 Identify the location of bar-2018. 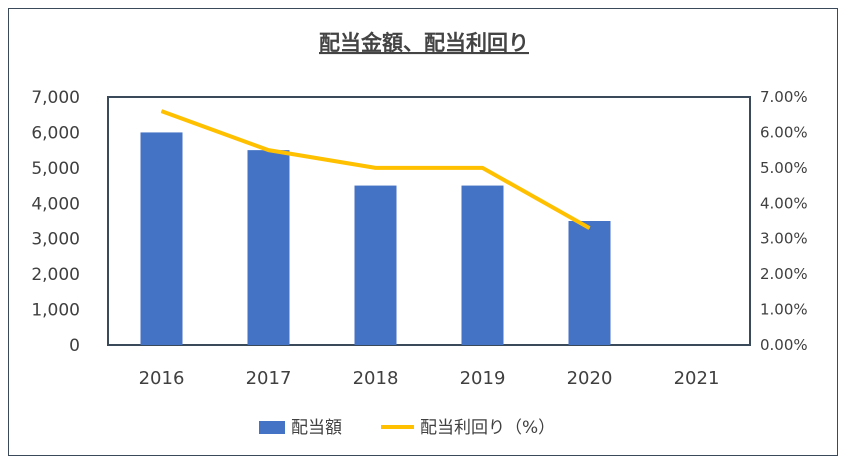
(375, 265).